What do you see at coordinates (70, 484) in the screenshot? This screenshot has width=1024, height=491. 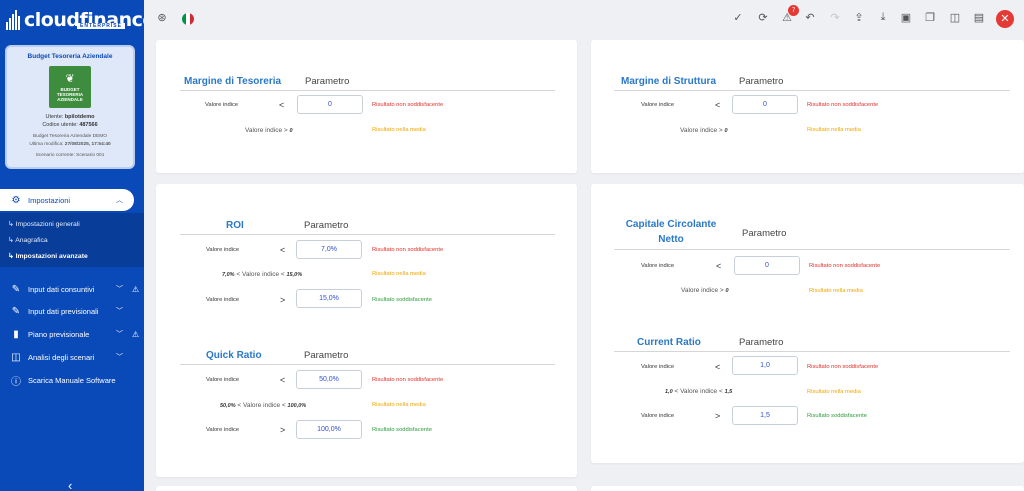 I see `collapse-sidebar-icon: ‹` at bounding box center [70, 484].